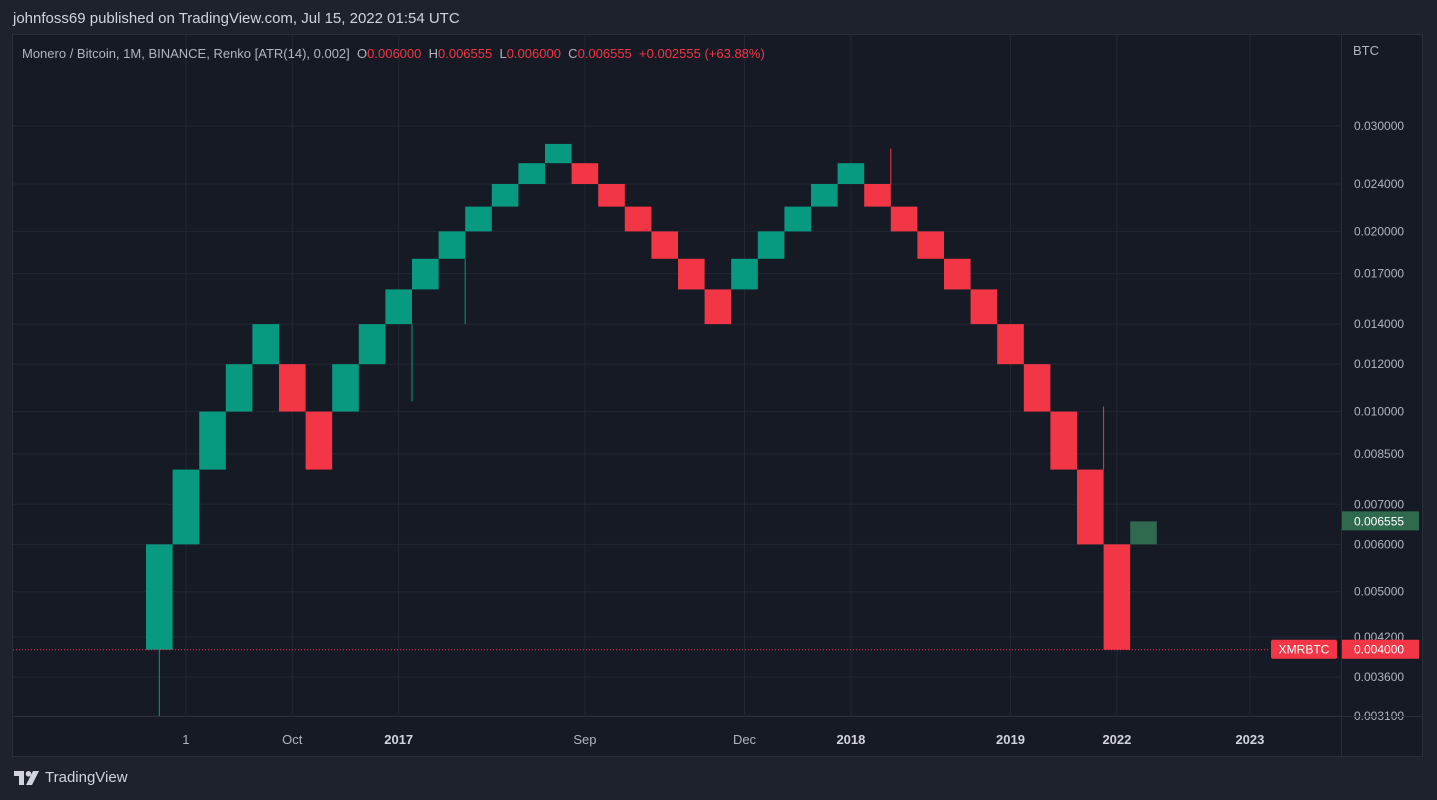 The width and height of the screenshot is (1437, 800). What do you see at coordinates (573, 53) in the screenshot?
I see `legend-close-label: C` at bounding box center [573, 53].